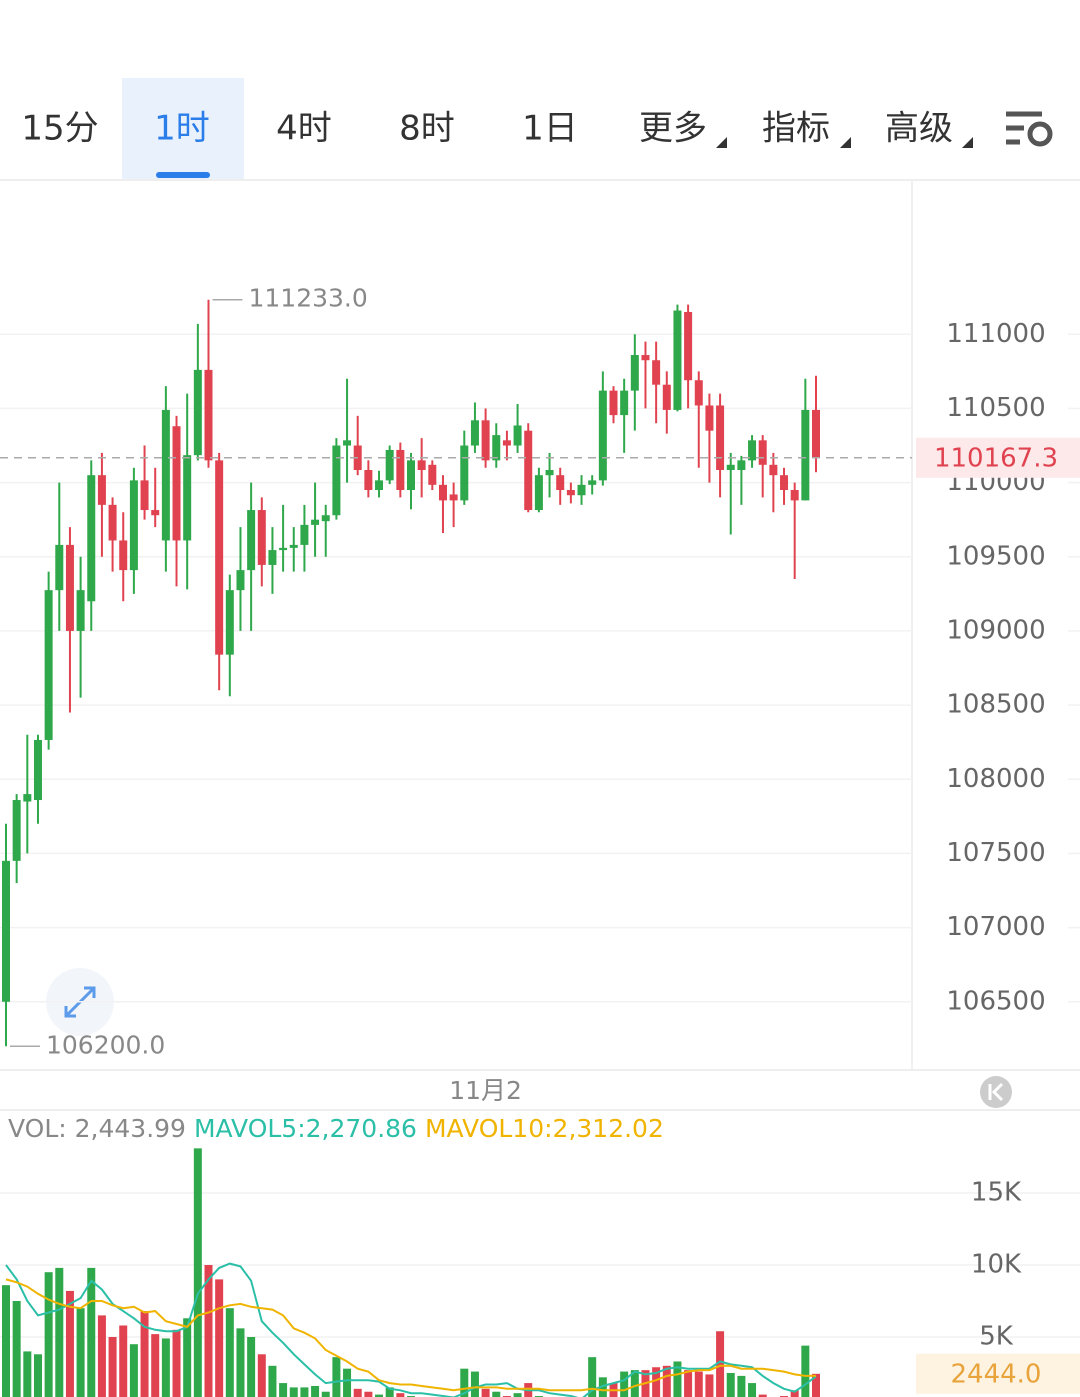  What do you see at coordinates (996, 1092) in the screenshot?
I see `scroll-latest-button` at bounding box center [996, 1092].